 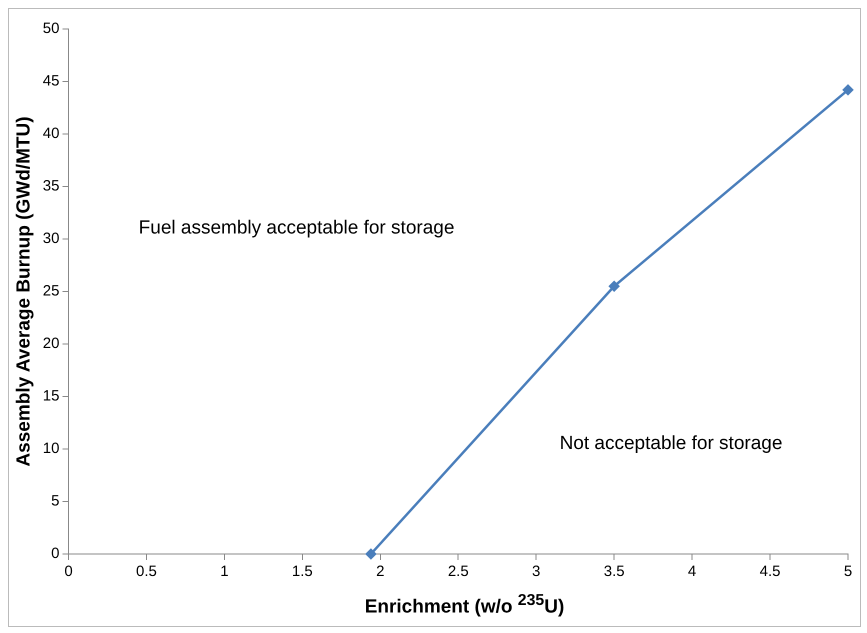 What do you see at coordinates (51, 291) in the screenshot?
I see `y-tick-label: 25` at bounding box center [51, 291].